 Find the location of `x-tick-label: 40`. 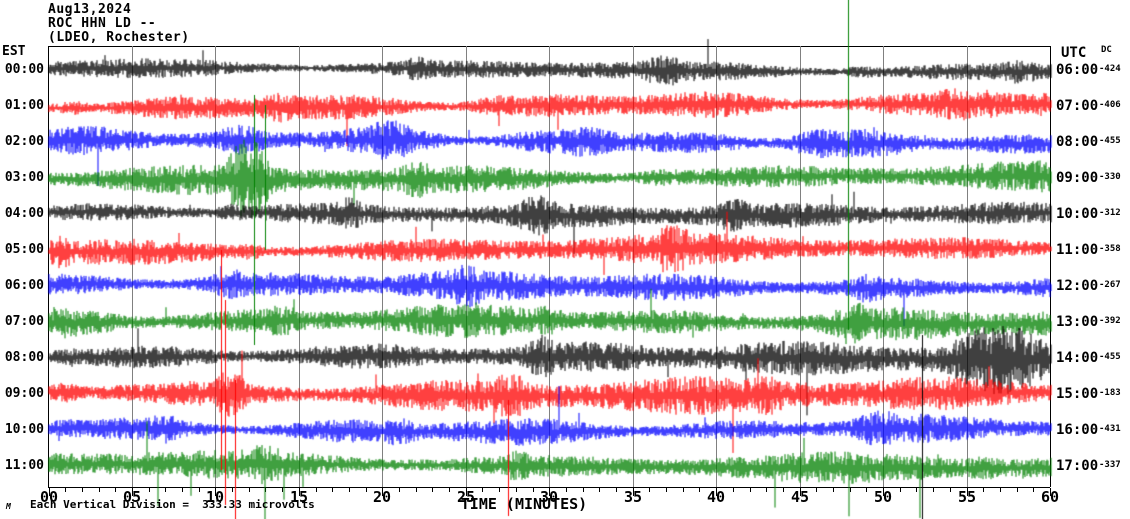

x-tick-label: 40 is located at coordinates (716, 497).